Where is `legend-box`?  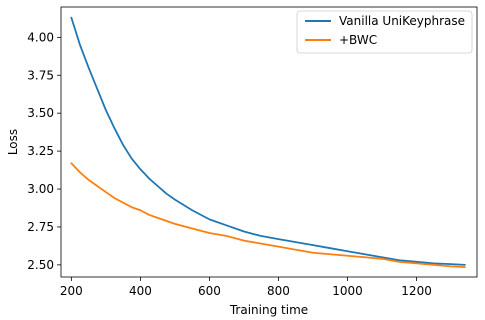 legend-box is located at coordinates (384, 32).